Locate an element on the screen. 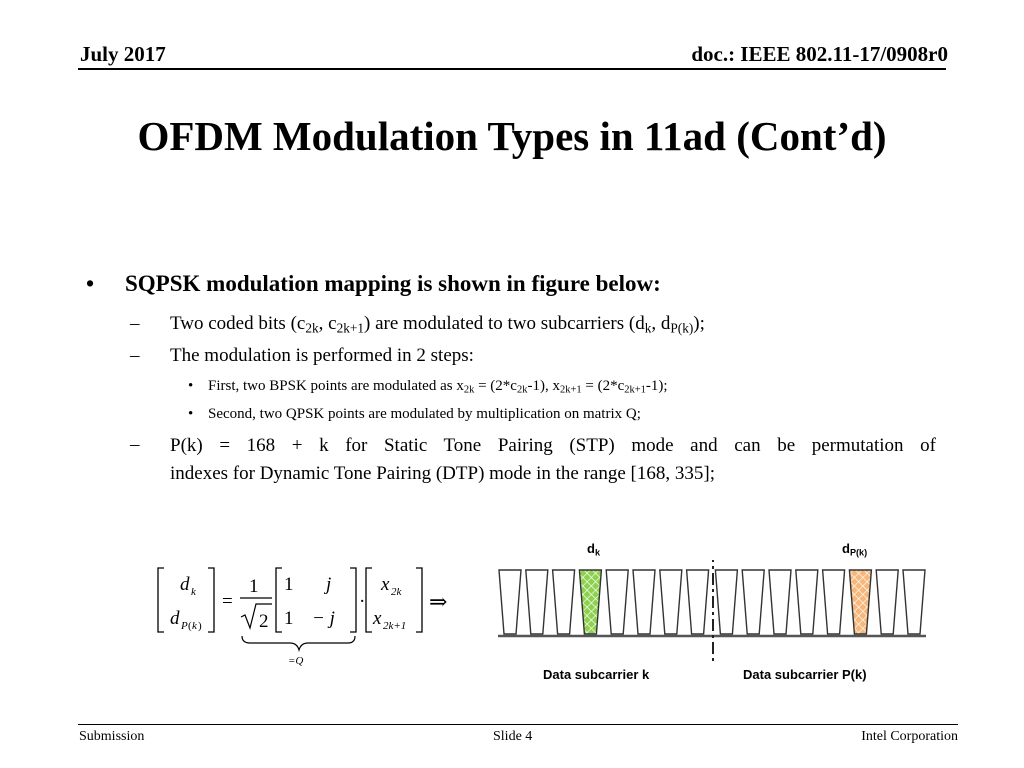  eq-sub-k: k is located at coordinates (194, 592).